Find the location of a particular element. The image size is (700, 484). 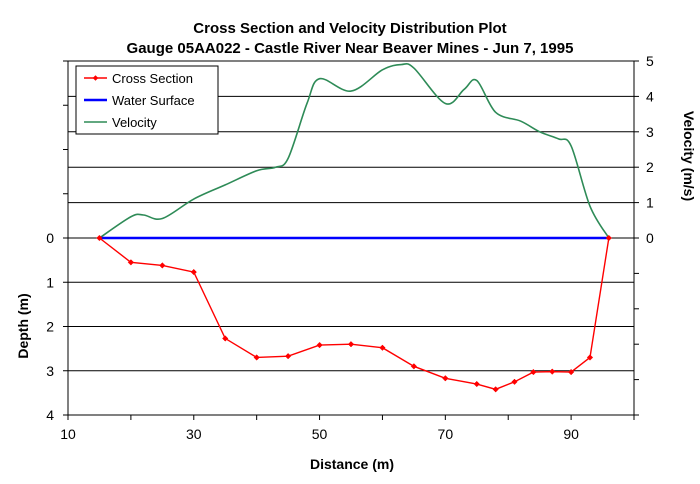

velocity-tick-label: 0 is located at coordinates (650, 238).